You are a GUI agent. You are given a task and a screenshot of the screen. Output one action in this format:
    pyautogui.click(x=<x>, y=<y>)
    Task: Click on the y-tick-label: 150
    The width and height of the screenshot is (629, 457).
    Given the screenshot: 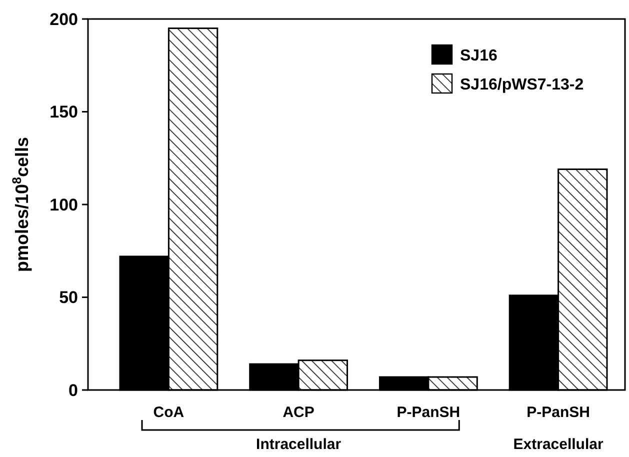 What is the action you would take?
    pyautogui.click(x=64, y=112)
    